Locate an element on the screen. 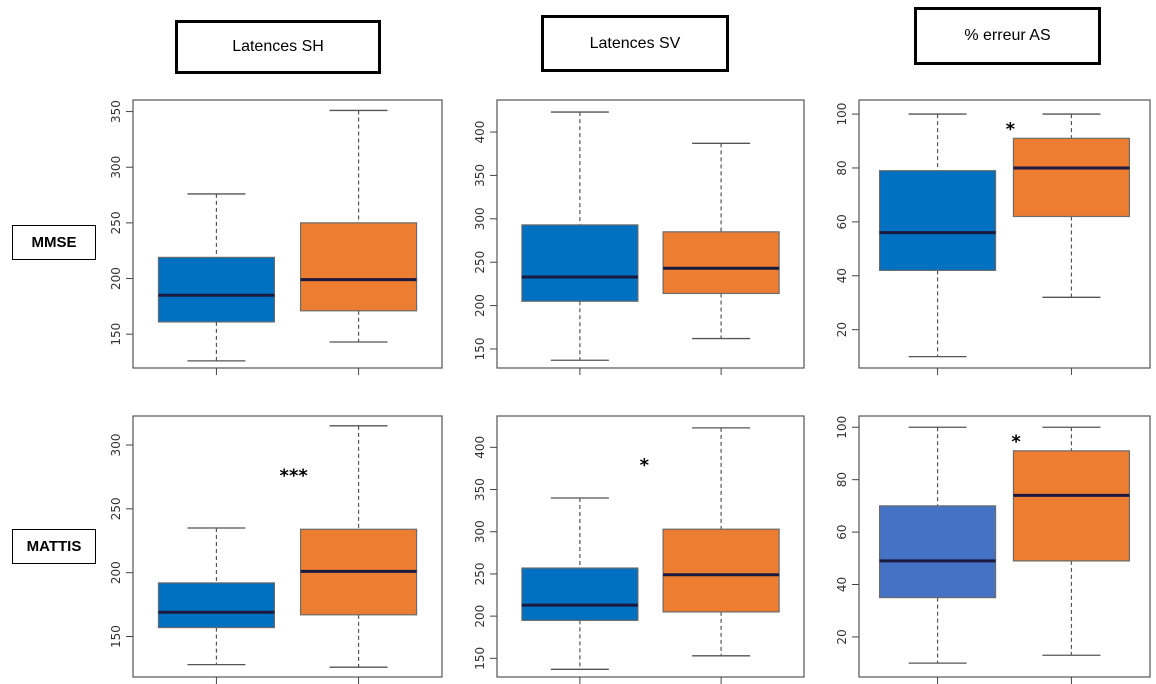  column-header-label: Latences SH is located at coordinates (278, 46).